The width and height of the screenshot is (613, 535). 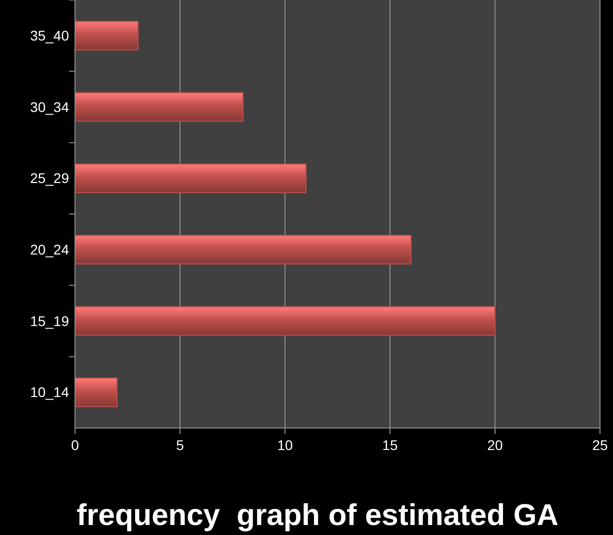 What do you see at coordinates (75, 445) in the screenshot?
I see `x-tick-label: 0` at bounding box center [75, 445].